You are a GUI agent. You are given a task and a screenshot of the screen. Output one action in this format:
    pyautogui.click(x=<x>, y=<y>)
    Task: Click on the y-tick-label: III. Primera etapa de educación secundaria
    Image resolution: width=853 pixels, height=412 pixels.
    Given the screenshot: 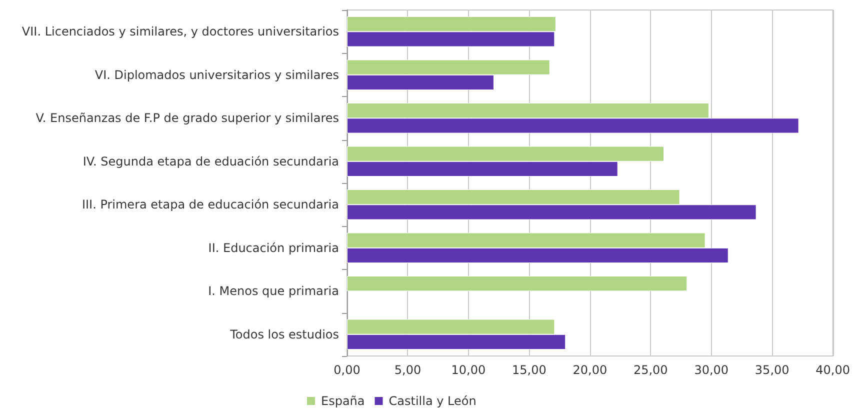 What is the action you would take?
    pyautogui.click(x=210, y=205)
    